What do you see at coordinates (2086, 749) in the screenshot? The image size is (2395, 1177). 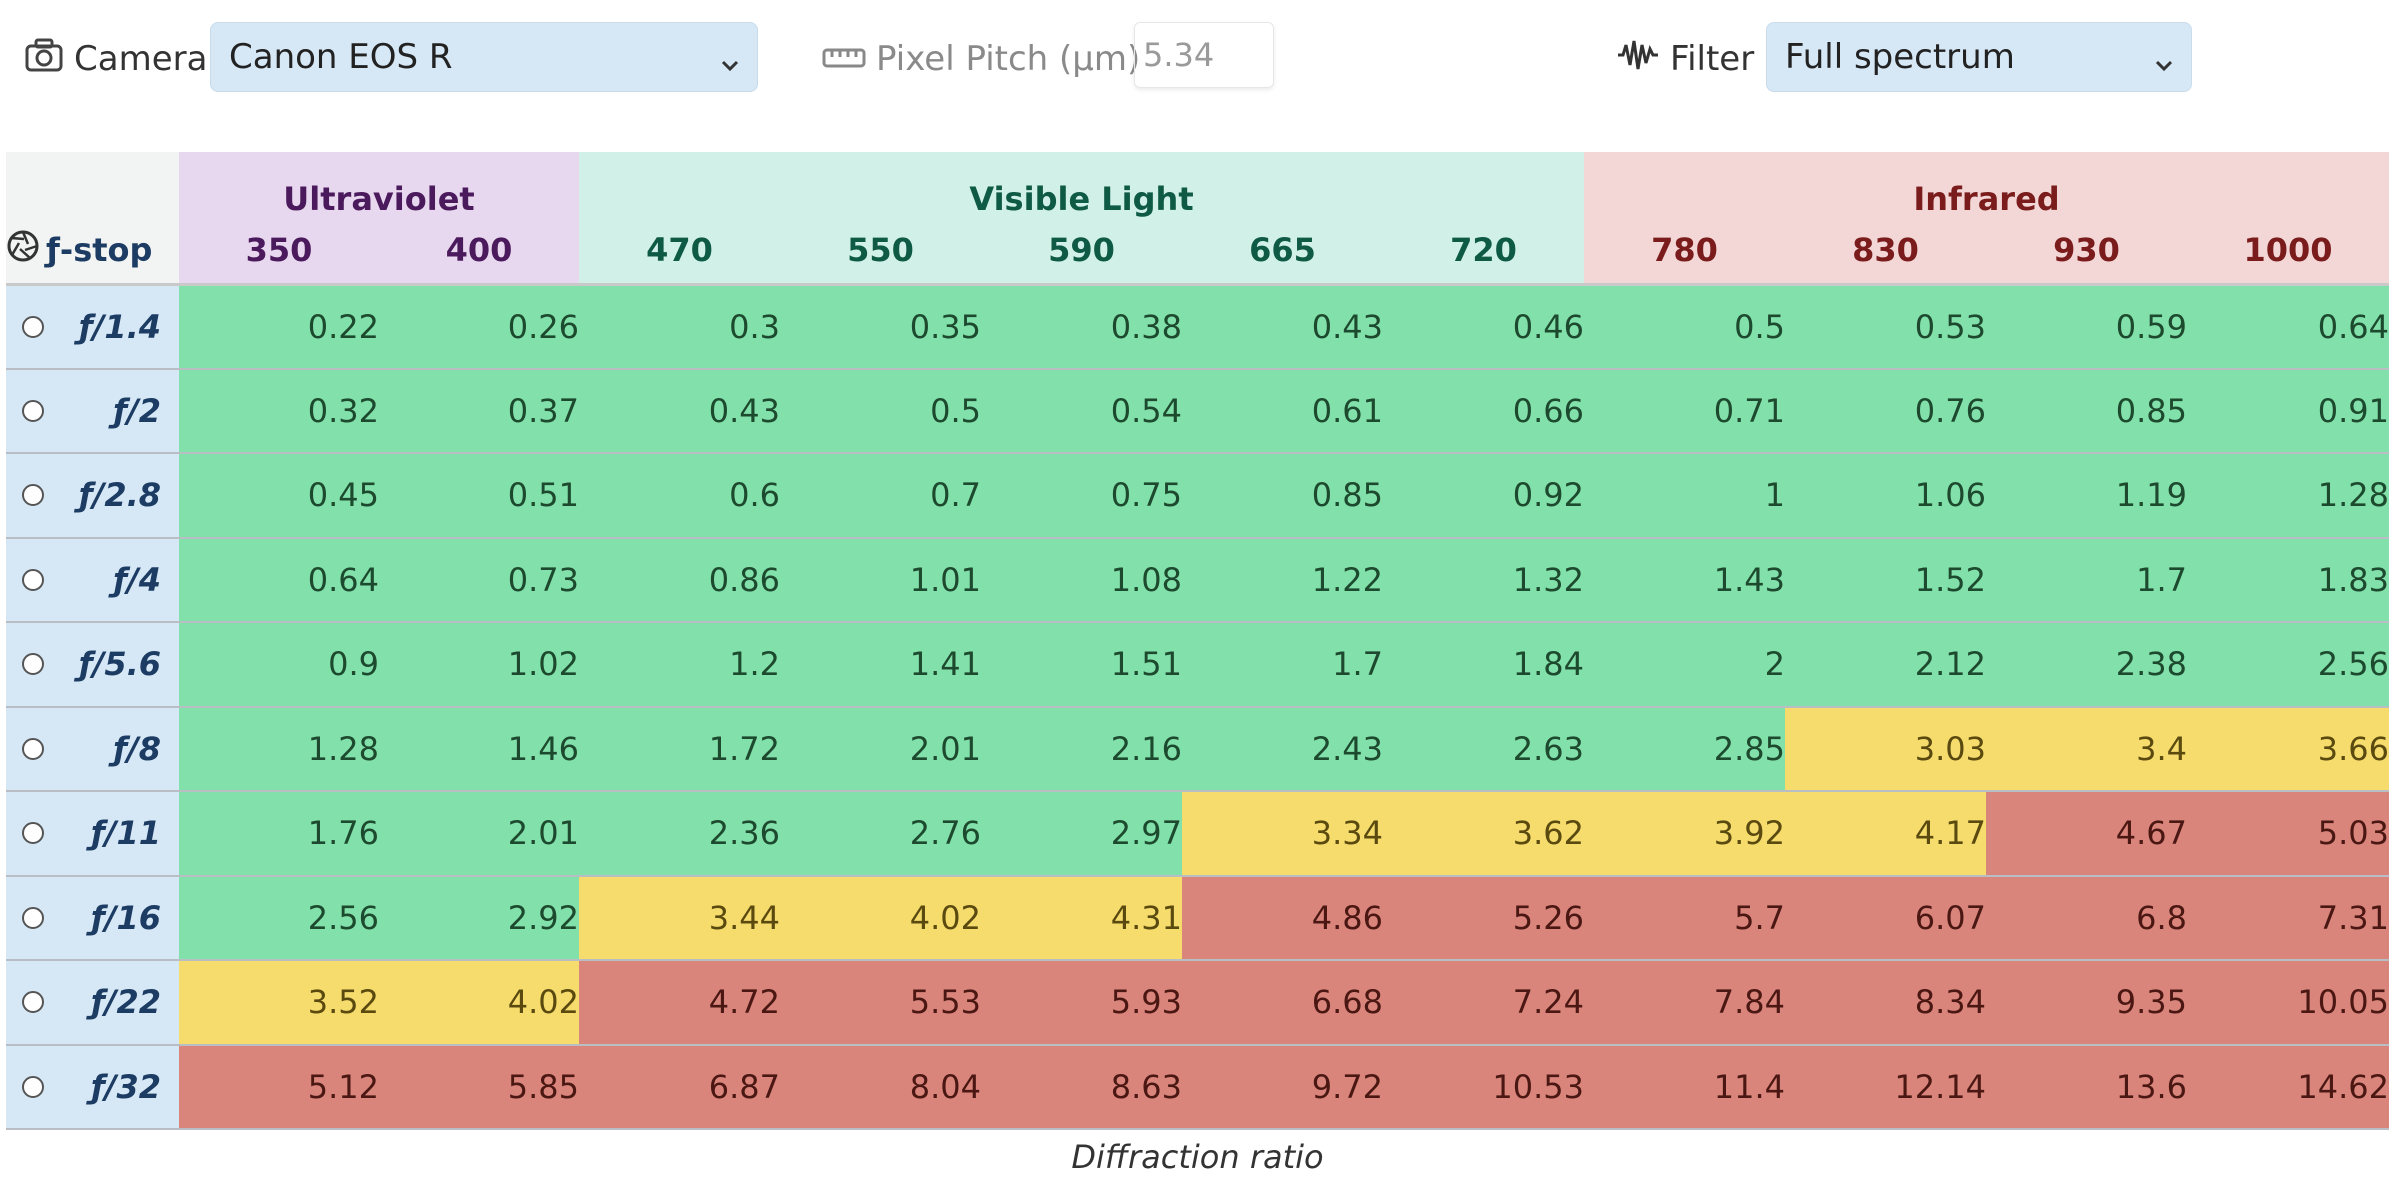 I see `ratio-cell: 3.4` at bounding box center [2086, 749].